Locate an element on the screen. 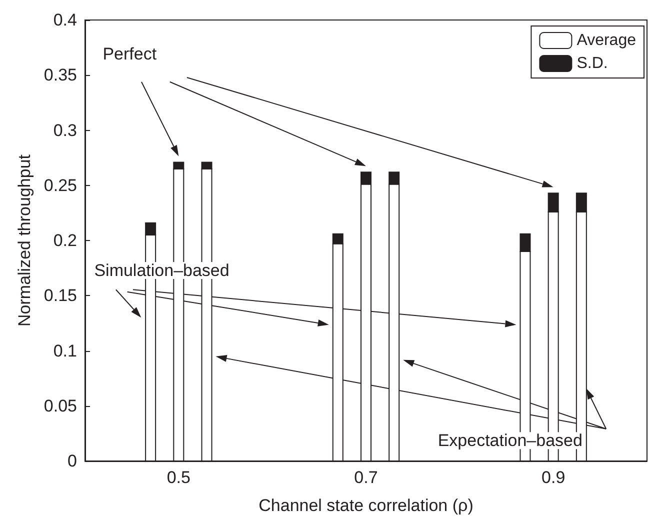 The height and width of the screenshot is (527, 660). y-tick-label: 0.25 is located at coordinates (60, 185).